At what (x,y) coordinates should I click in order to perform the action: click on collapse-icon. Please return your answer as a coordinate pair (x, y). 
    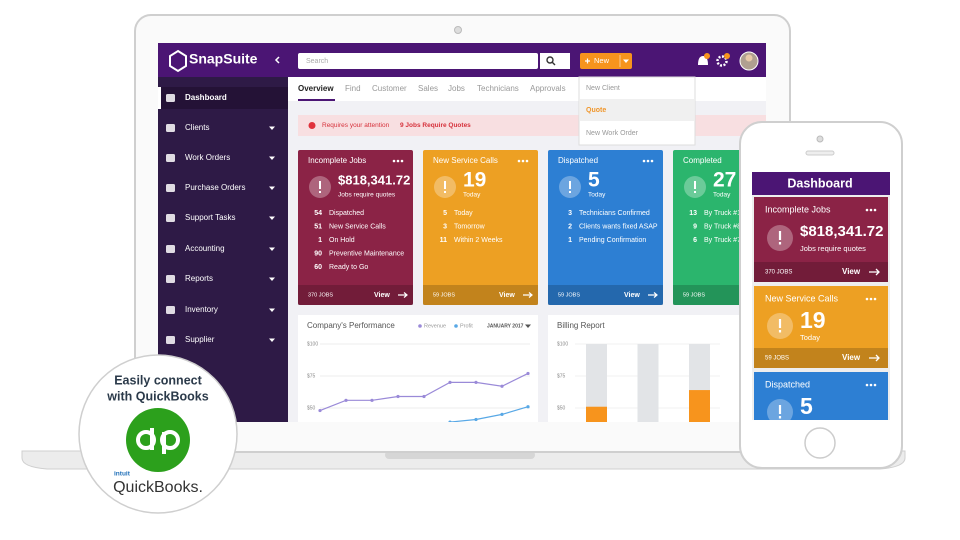
    Looking at the image, I should click on (277, 60).